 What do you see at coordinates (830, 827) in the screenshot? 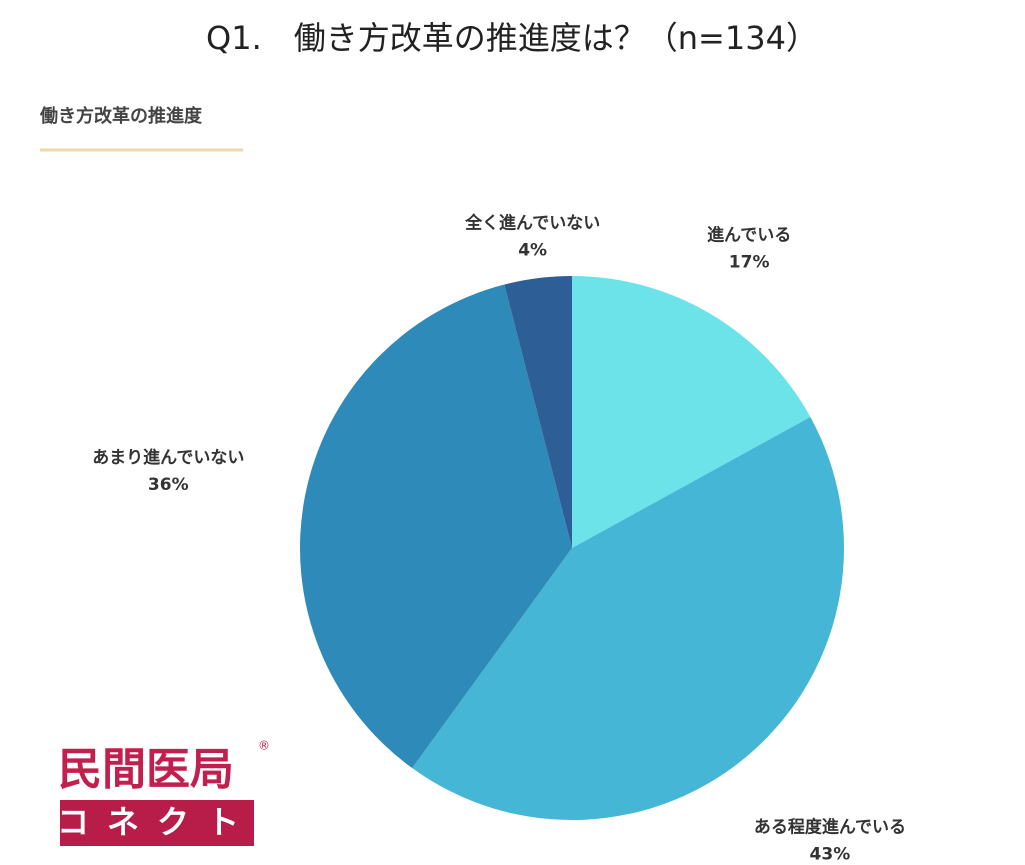
I see `slice-label: ある程度進んでいる` at bounding box center [830, 827].